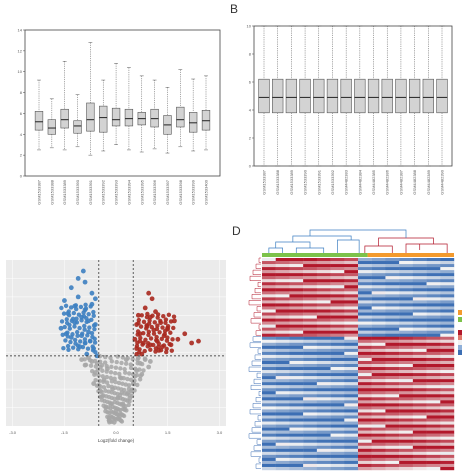  I want to click on plot-frame, so click(122, 103).